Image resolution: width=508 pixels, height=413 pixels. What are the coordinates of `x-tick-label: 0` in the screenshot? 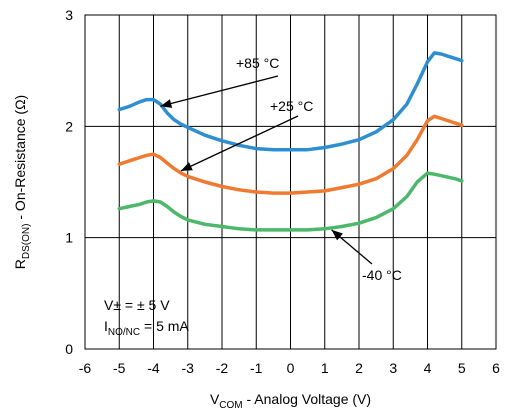 It's located at (291, 368).